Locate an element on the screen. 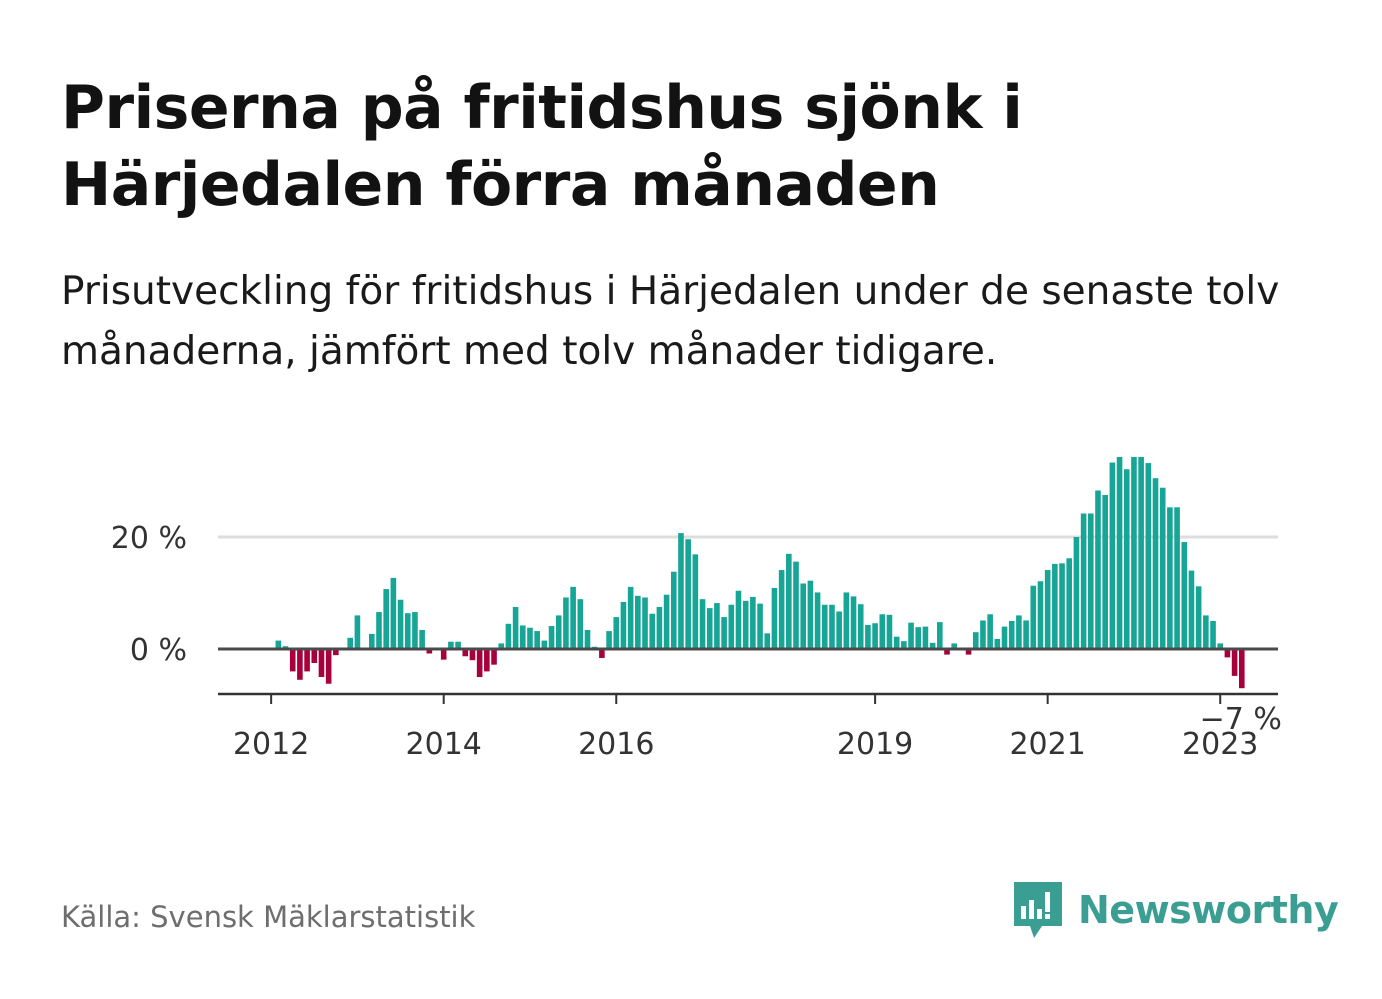  x-tick-label: 2016 is located at coordinates (616, 744).